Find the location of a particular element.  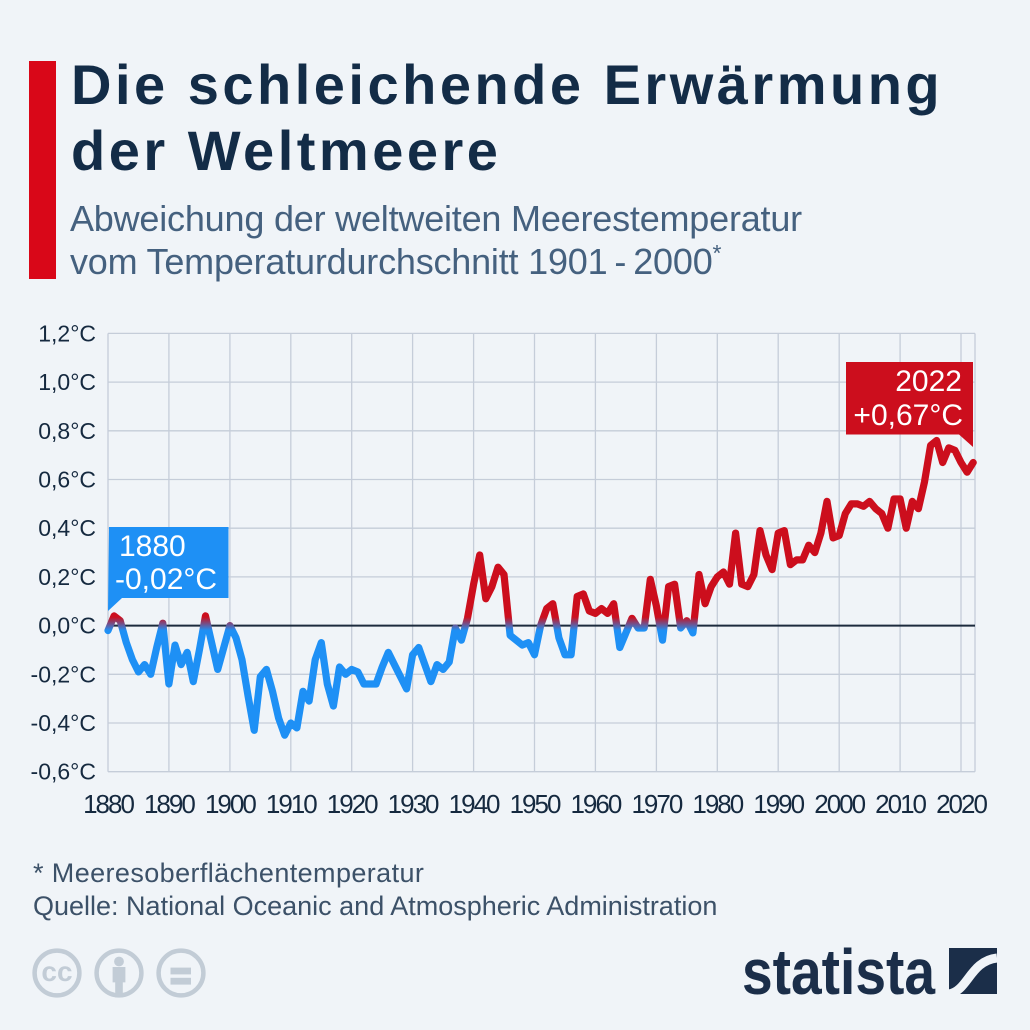

svg-text: 2020 is located at coordinates (961, 804).